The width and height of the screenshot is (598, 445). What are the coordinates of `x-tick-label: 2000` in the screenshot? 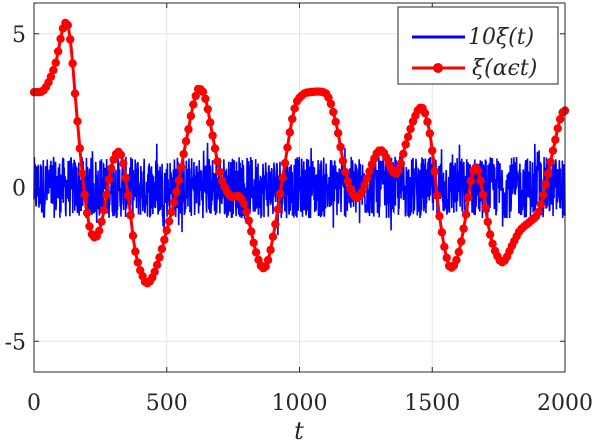 It's located at (565, 403).